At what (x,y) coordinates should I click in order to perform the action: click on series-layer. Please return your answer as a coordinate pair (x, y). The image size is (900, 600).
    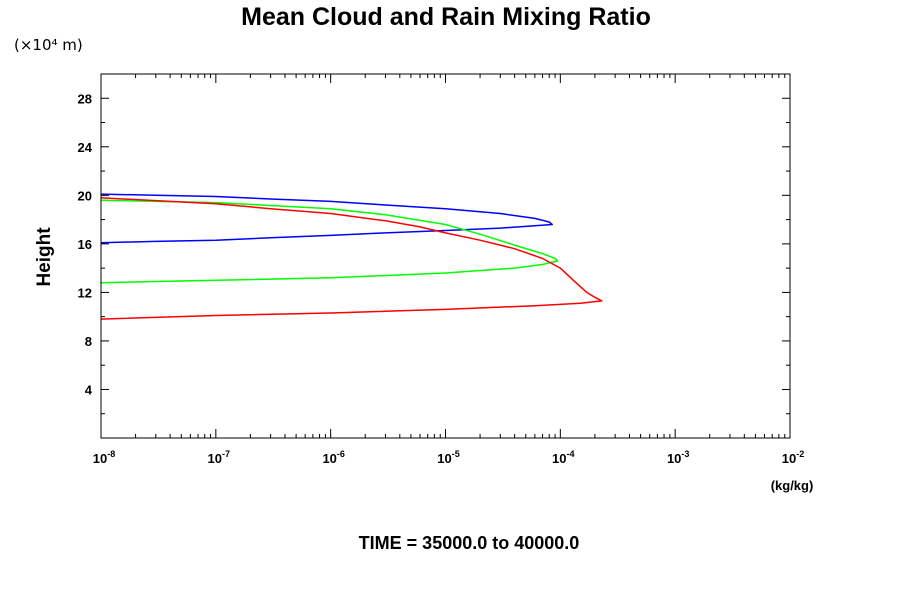
    Looking at the image, I should click on (351, 256).